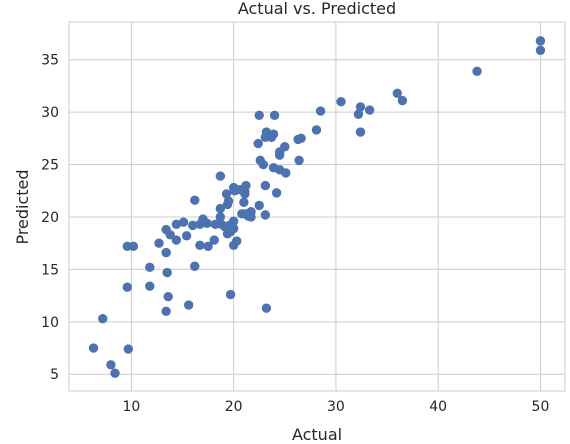  Describe the element at coordinates (131, 407) in the screenshot. I see `x-tick-label: 10` at that location.